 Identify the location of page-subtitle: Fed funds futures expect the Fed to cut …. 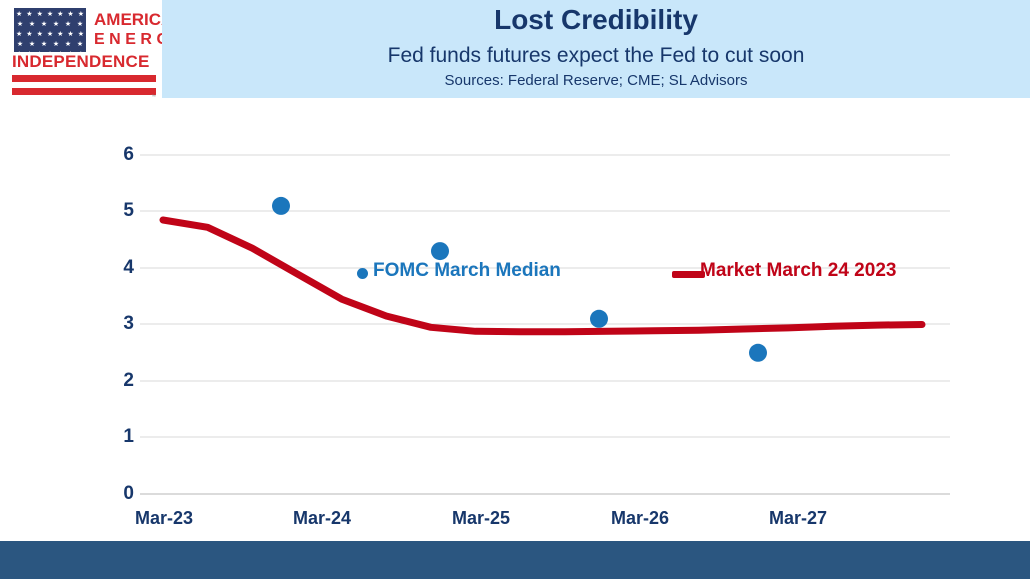
(596, 55).